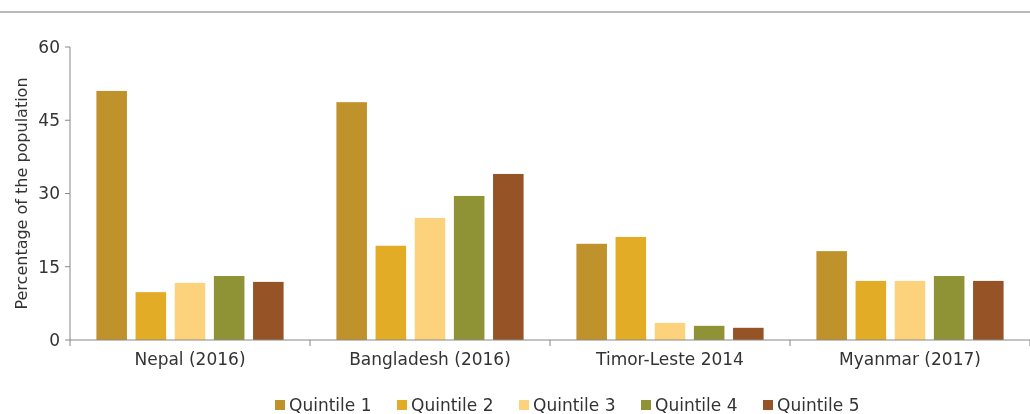 Image resolution: width=1030 pixels, height=414 pixels. I want to click on legend-label: Quintile 4, so click(696, 404).